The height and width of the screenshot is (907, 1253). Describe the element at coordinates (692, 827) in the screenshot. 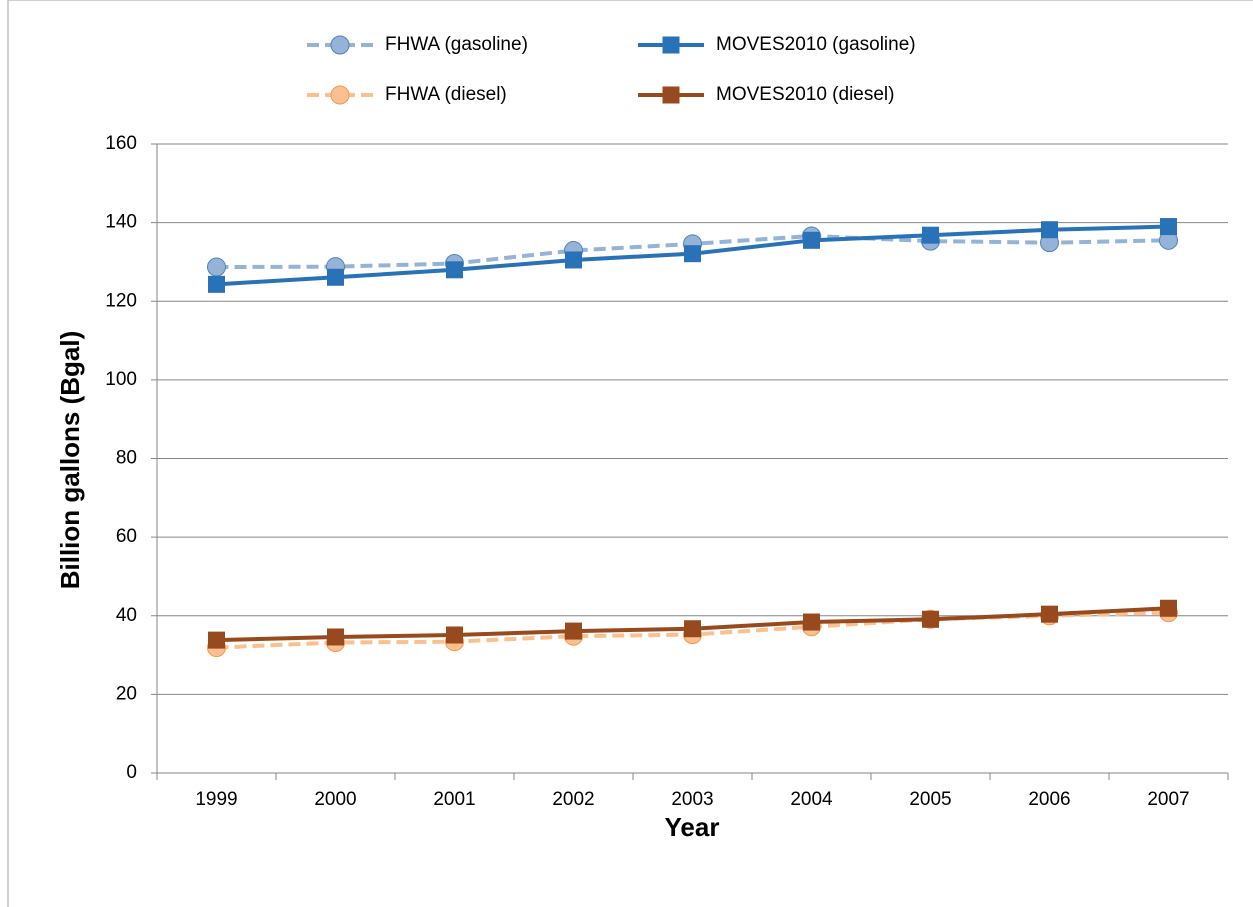

I see `x-axis-title: Year` at that location.